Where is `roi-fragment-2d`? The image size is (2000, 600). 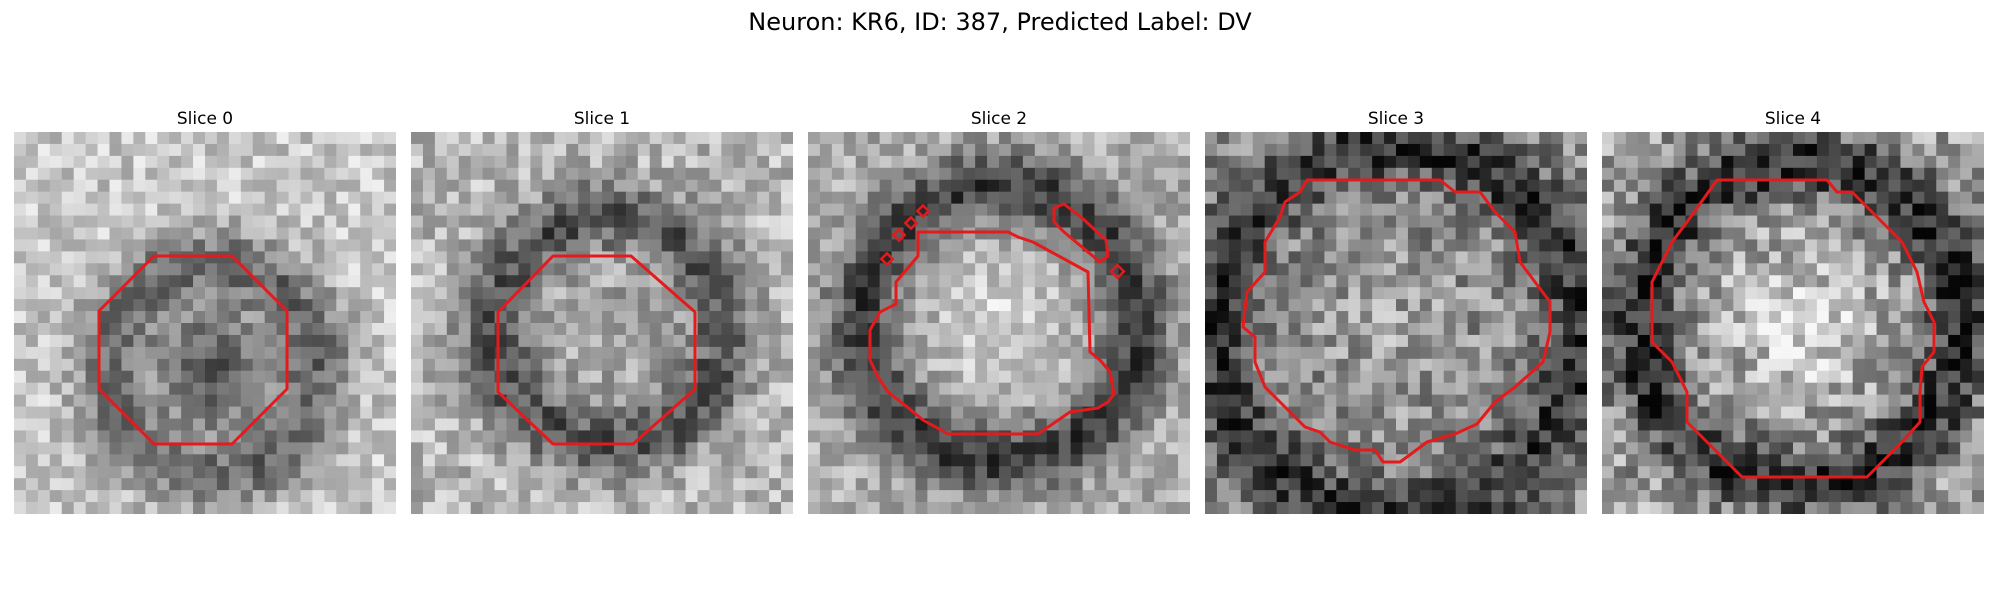 roi-fragment-2d is located at coordinates (899, 235).